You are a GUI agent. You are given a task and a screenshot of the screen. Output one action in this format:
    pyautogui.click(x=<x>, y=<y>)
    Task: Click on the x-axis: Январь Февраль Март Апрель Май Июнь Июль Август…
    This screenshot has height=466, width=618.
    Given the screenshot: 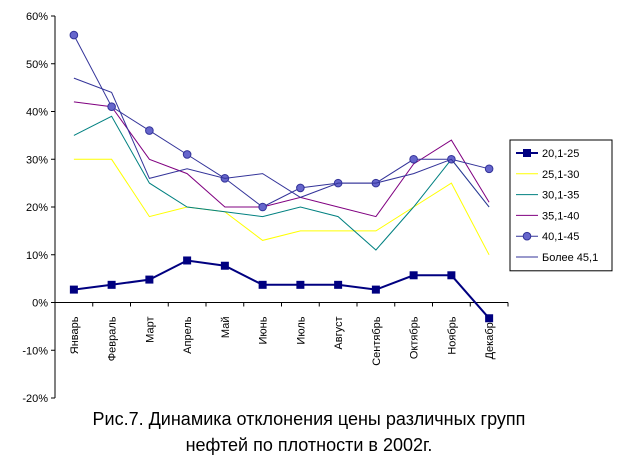 What is the action you would take?
    pyautogui.click(x=281, y=334)
    